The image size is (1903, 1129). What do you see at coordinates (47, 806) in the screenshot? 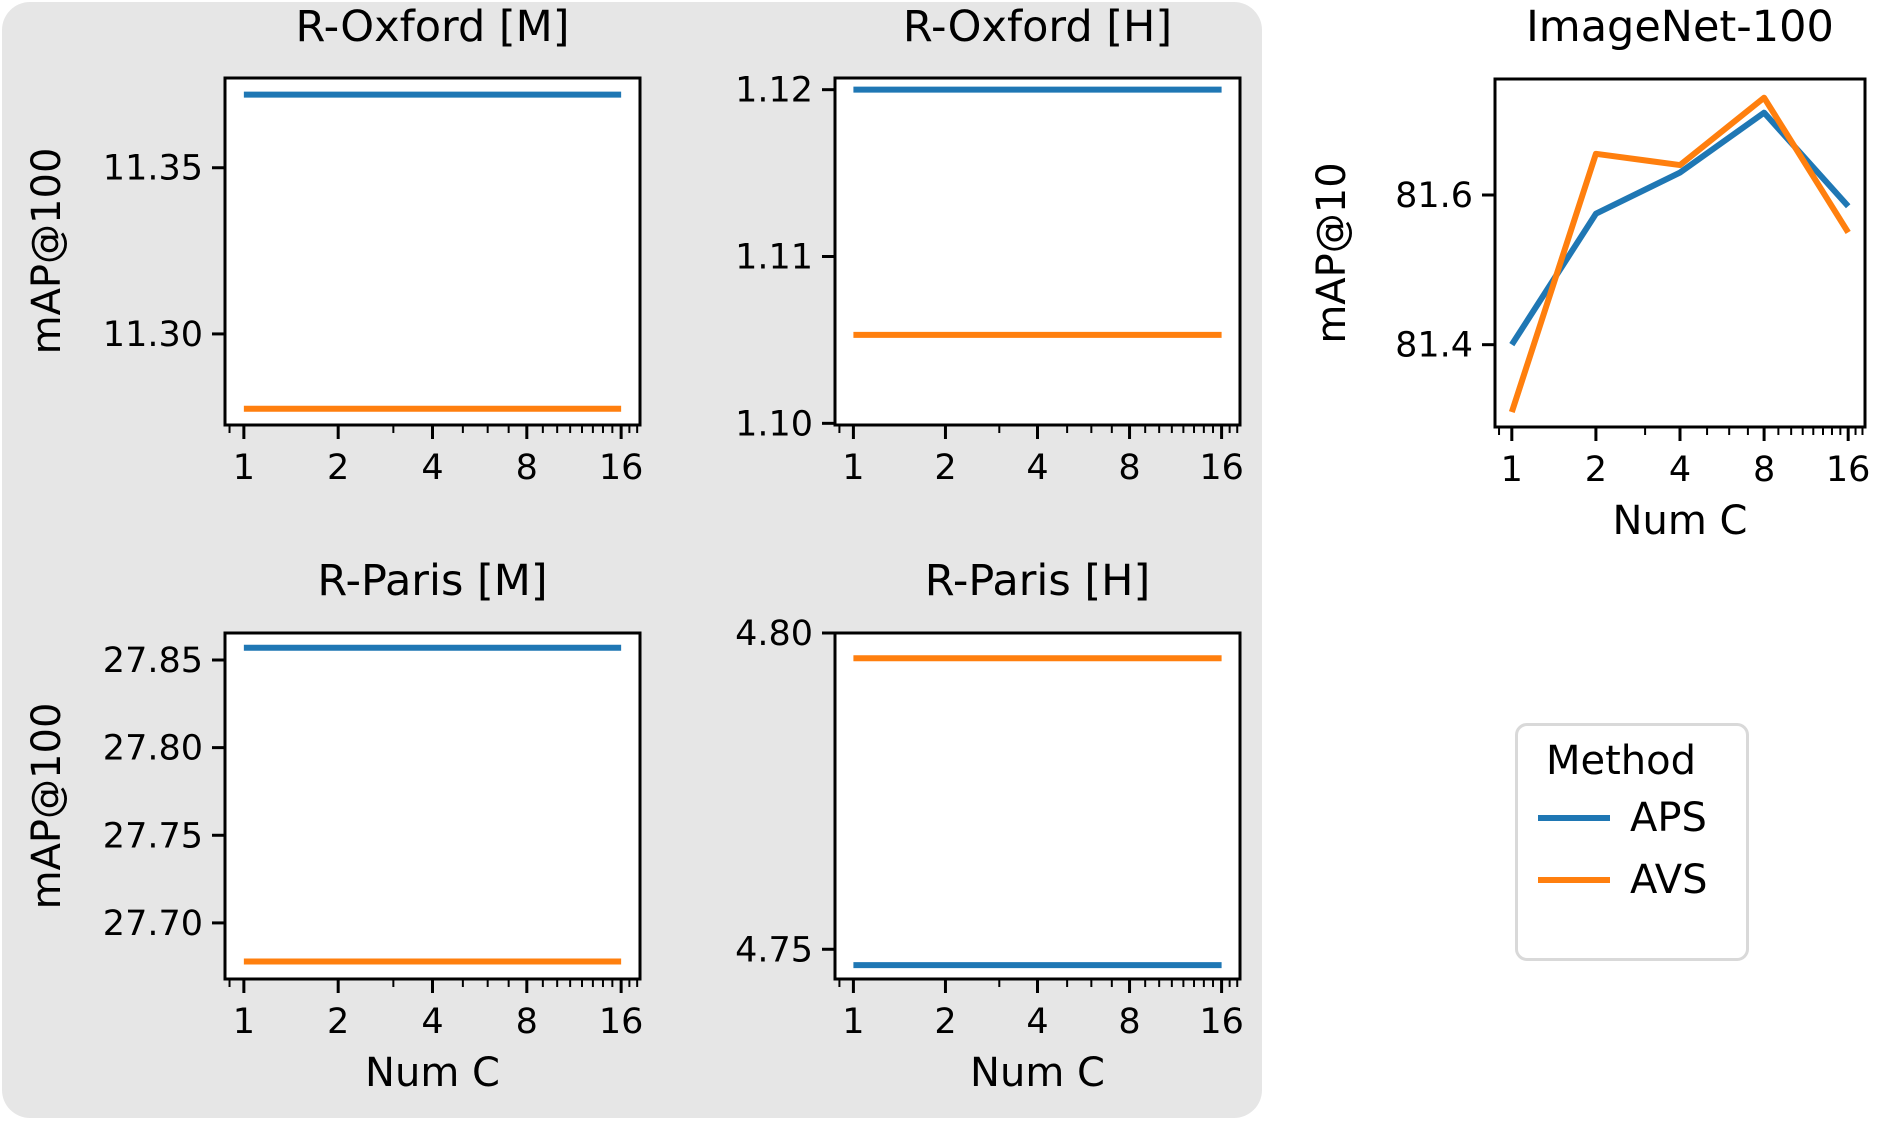
I see `y-axis-label-r-paris-m: mAP@100` at bounding box center [47, 806].